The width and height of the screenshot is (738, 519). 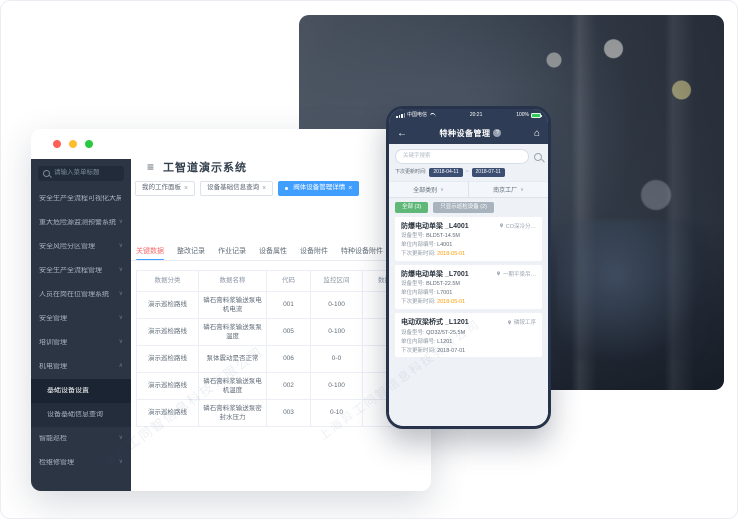 I want to click on battery-icon, so click(x=536, y=115).